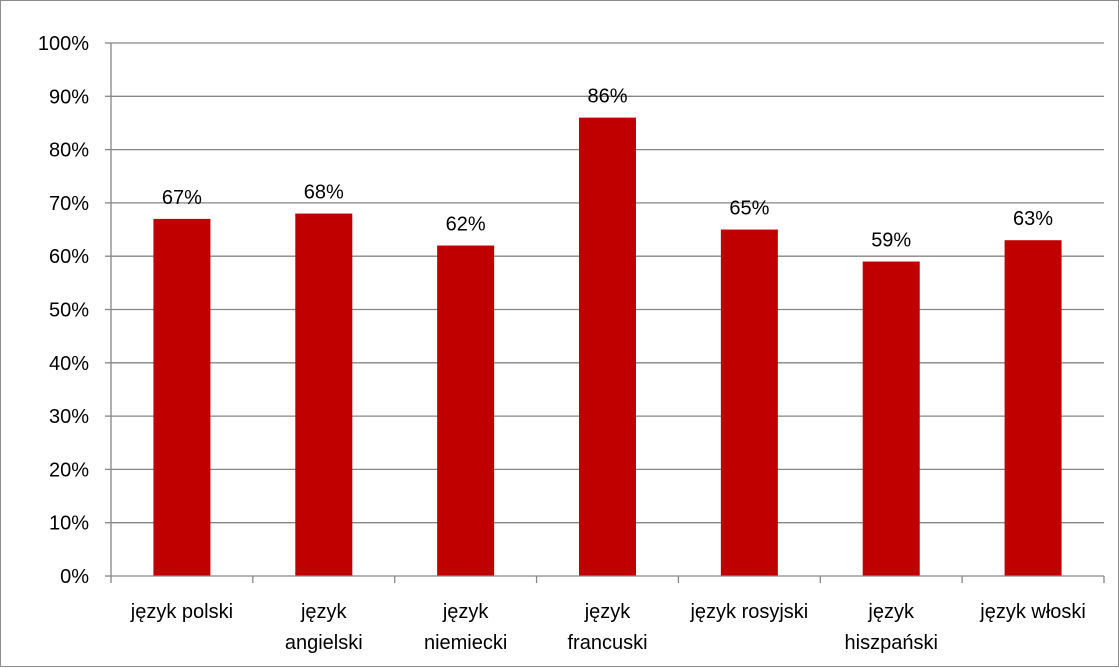 This screenshot has width=1119, height=668. Describe the element at coordinates (69, 364) in the screenshot. I see `y-tick-label: 40%` at that location.